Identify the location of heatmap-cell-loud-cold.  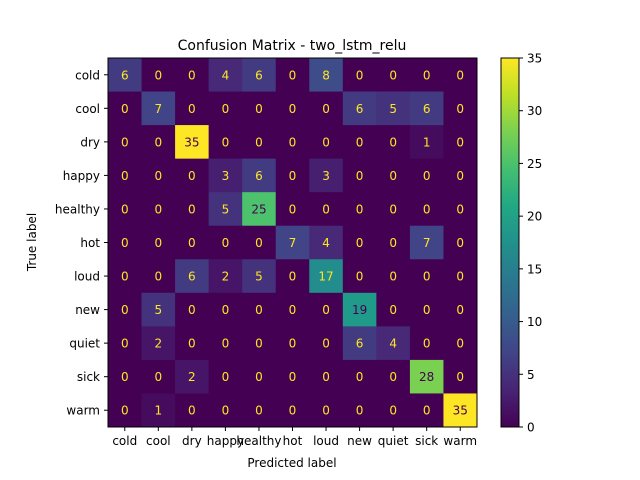
(125, 276).